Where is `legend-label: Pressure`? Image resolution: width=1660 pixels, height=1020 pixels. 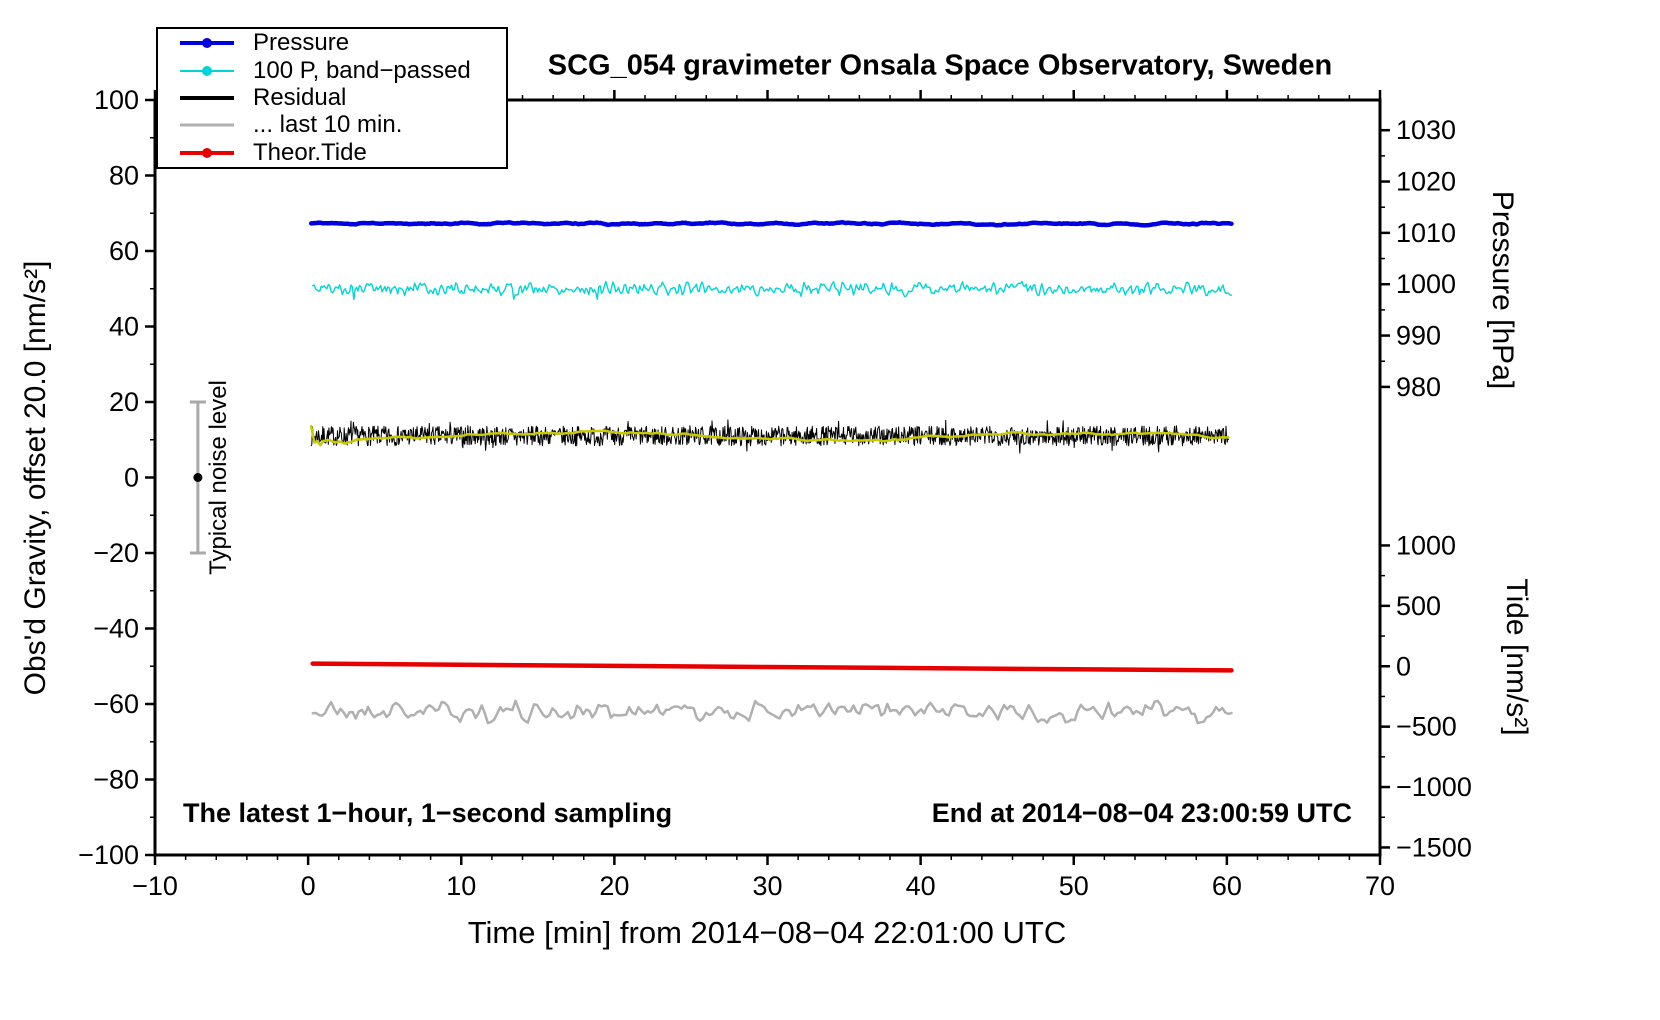
legend-label: Pressure is located at coordinates (301, 43).